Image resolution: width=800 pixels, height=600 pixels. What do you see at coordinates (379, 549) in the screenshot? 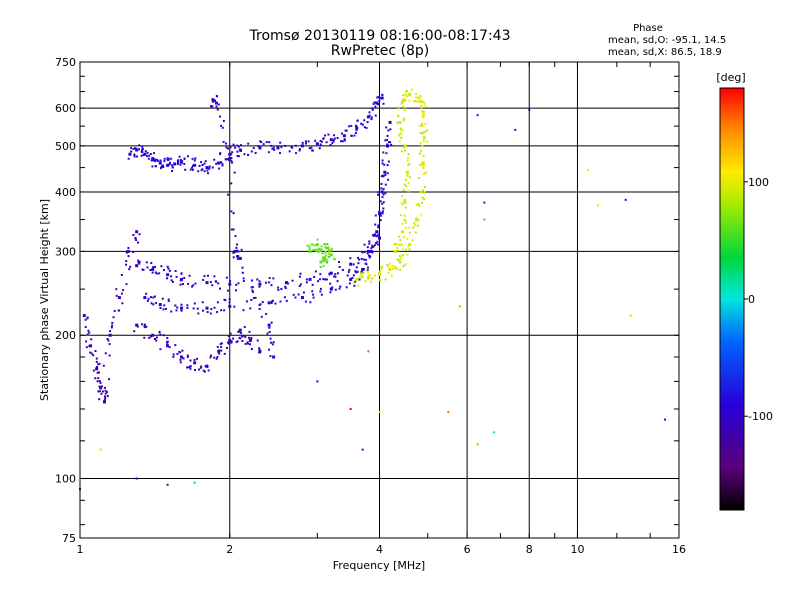
I see `x-tick-label: 4` at bounding box center [379, 549].